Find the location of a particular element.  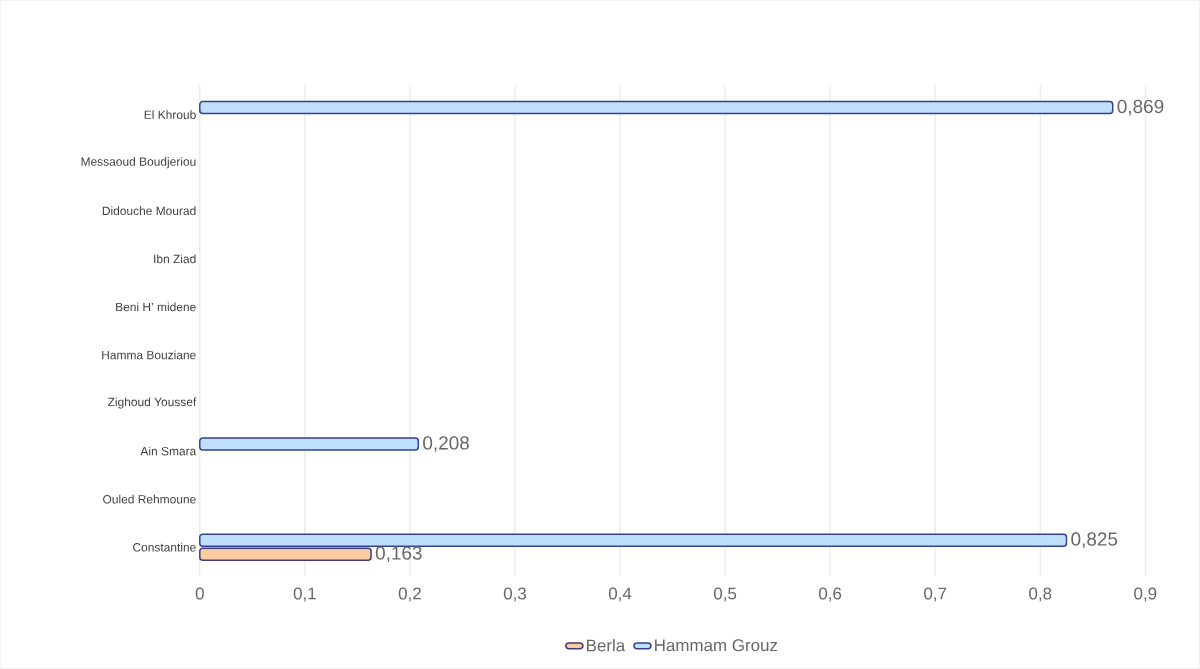

x-tick-label: 0,3 is located at coordinates (514, 594).